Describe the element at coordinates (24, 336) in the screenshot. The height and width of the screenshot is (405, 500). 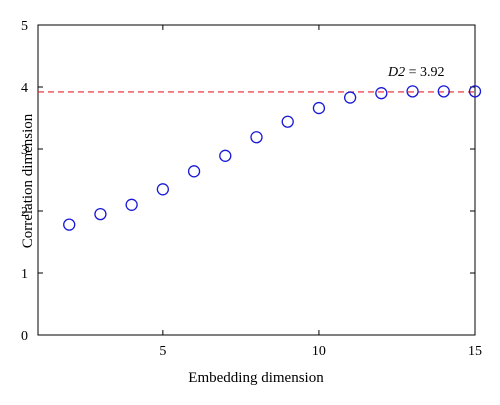
I see `y-tick-label: 0` at that location.